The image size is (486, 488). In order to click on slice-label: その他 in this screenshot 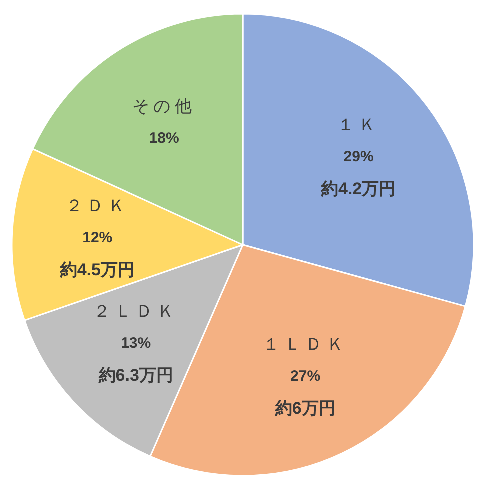, I will do `click(164, 106)`.